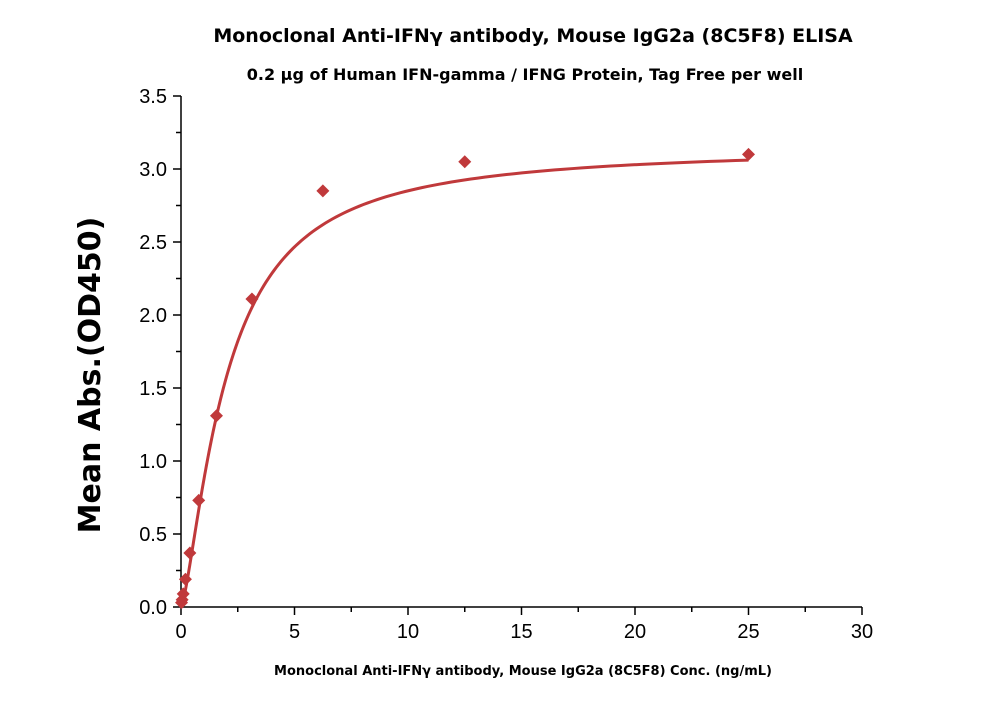 Image resolution: width=1000 pixels, height=714 pixels. I want to click on y-tick-label: 3.0, so click(153, 170).